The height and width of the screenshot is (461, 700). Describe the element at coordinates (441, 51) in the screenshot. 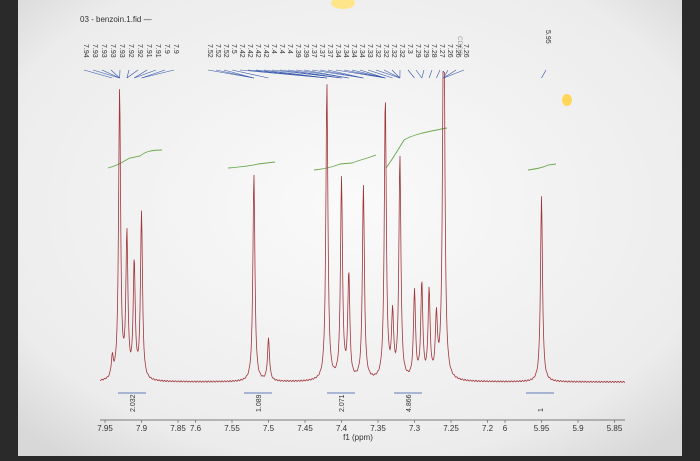

I see `peak-label: 7.27` at that location.